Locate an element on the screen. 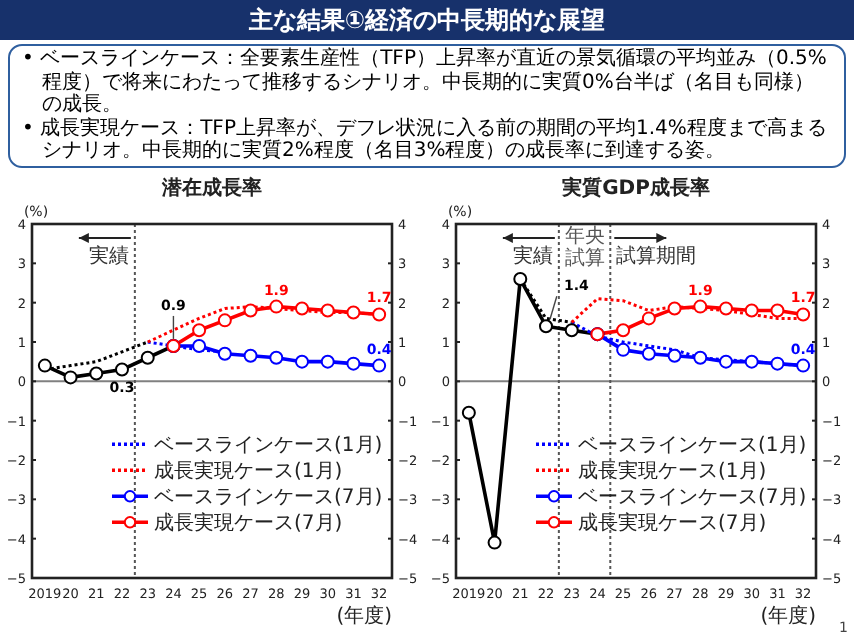 This screenshot has width=854, height=640. chart-title: 実質GDP成長率 is located at coordinates (635, 187).